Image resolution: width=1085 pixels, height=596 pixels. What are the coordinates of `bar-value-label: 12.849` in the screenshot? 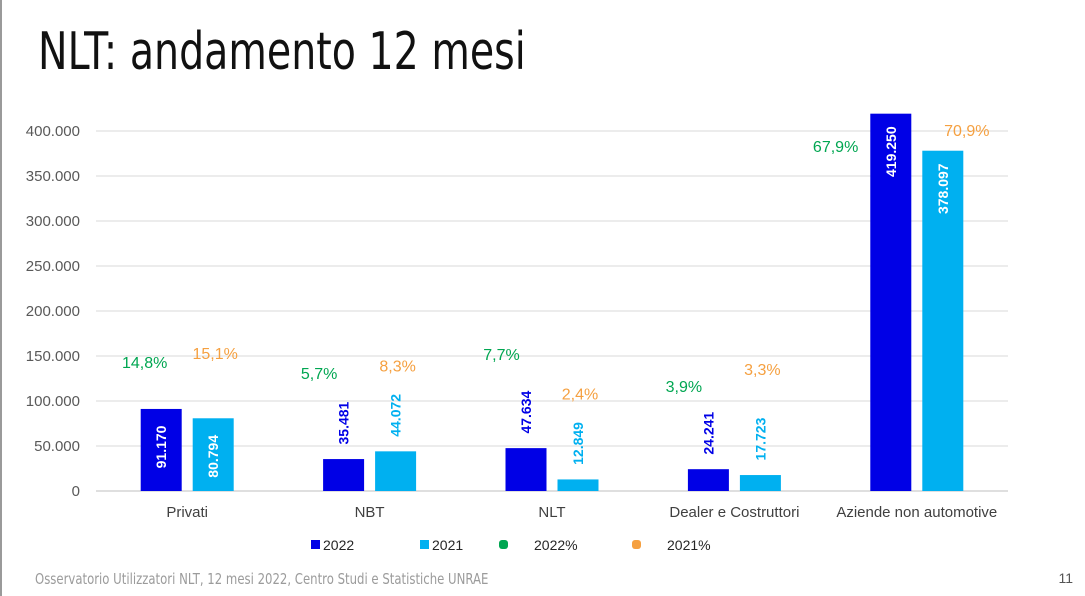 It's located at (578, 443).